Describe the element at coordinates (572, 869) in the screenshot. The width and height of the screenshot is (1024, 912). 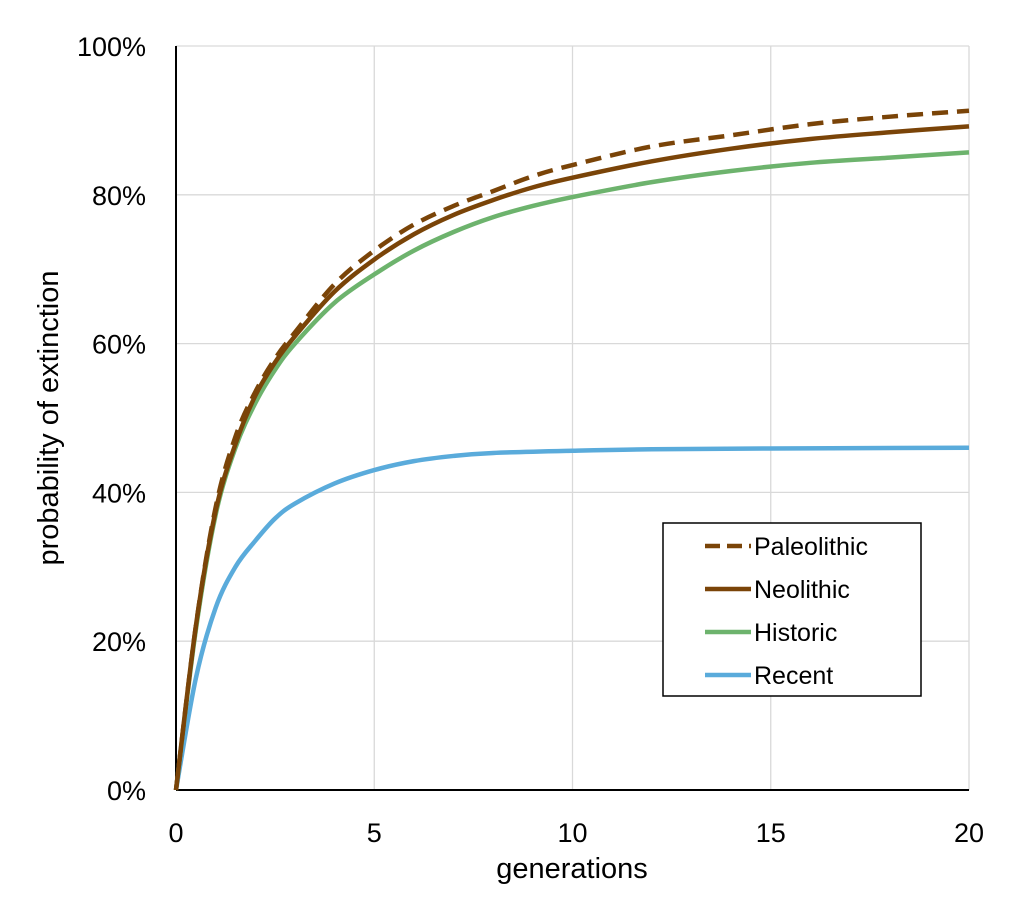
I see `x-axis-title: generations` at that location.